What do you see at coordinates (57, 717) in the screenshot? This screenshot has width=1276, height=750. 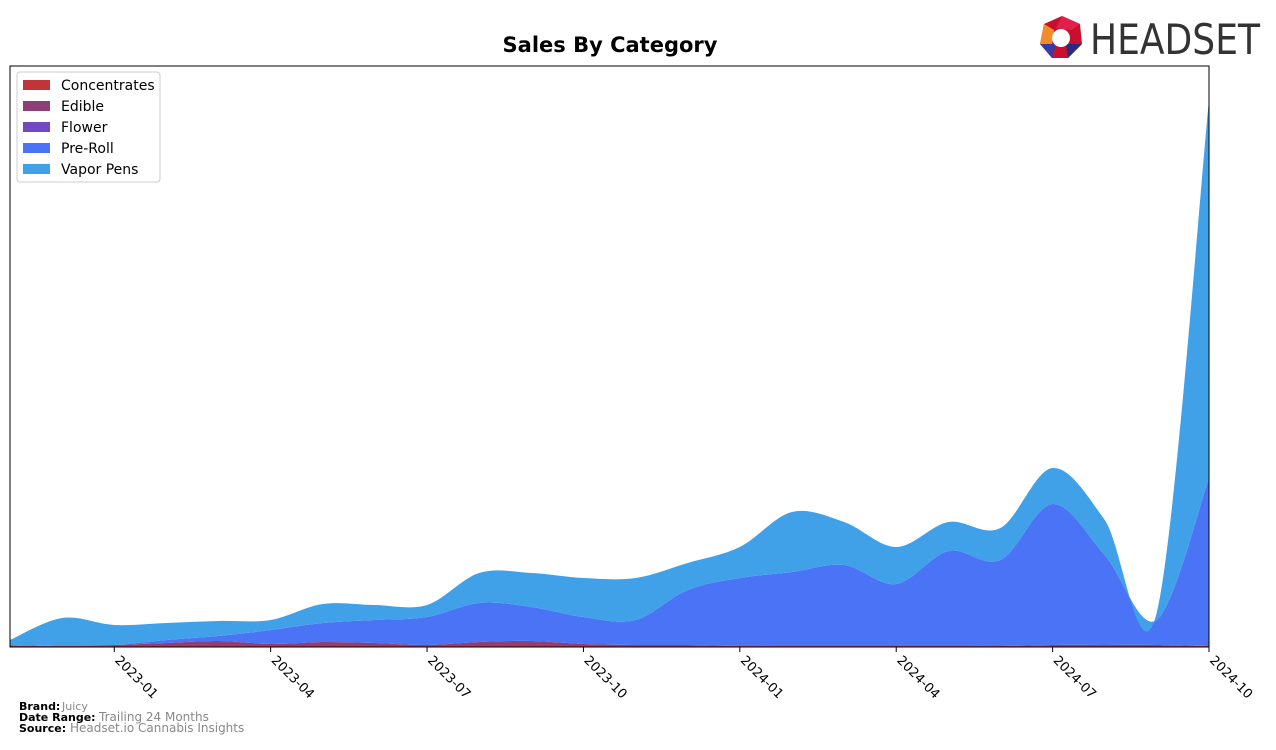 I see `footer-label: Date Range:` at bounding box center [57, 717].